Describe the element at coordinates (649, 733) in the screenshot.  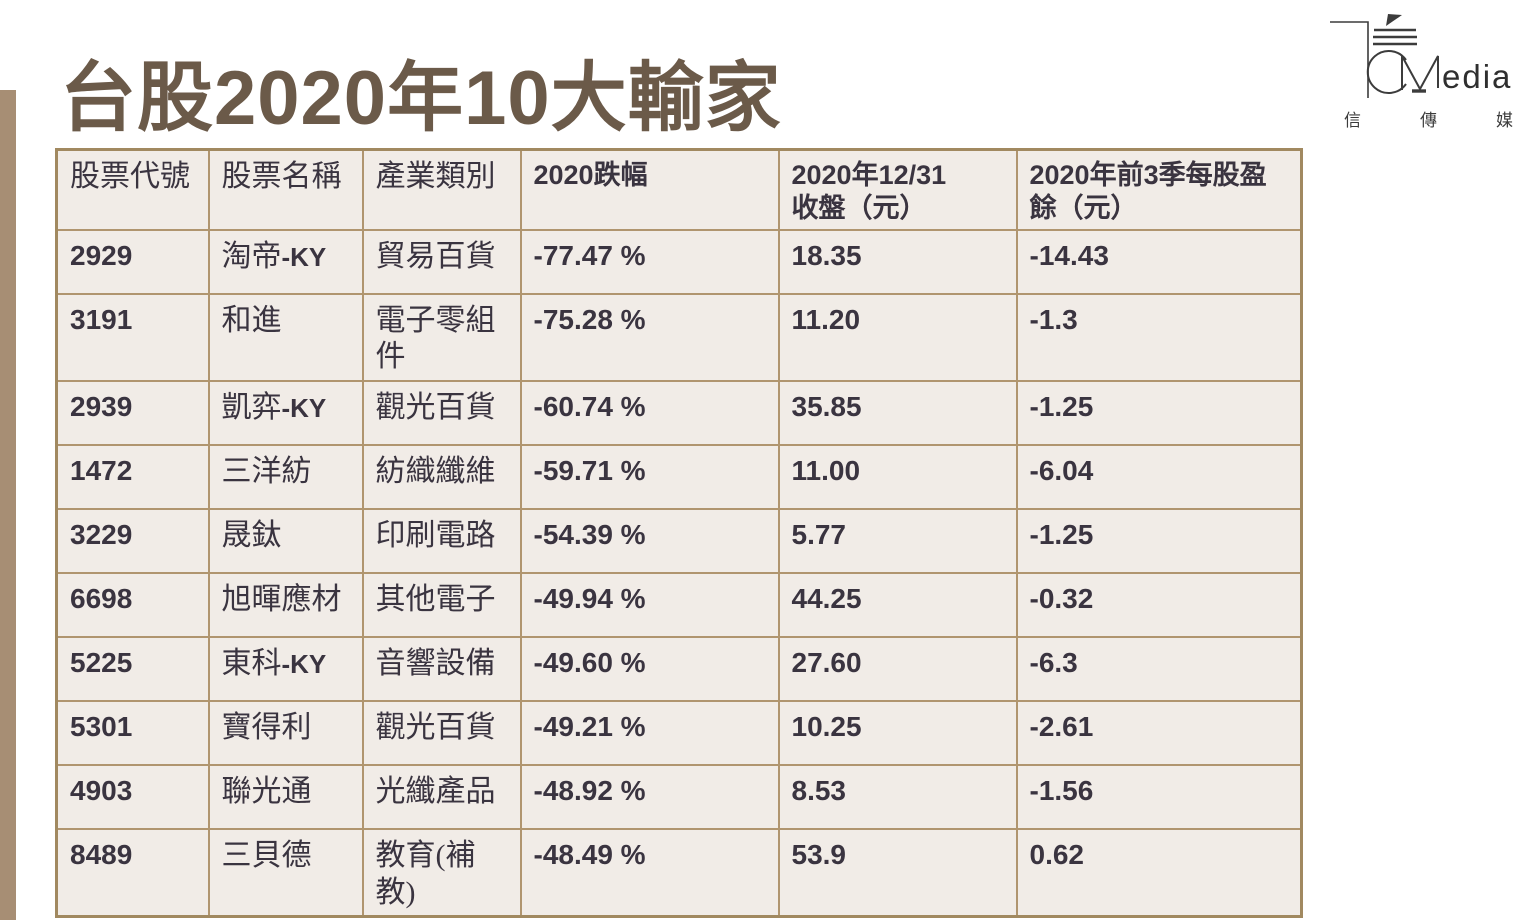
I see `cell-drop: -49.21 %` at that location.